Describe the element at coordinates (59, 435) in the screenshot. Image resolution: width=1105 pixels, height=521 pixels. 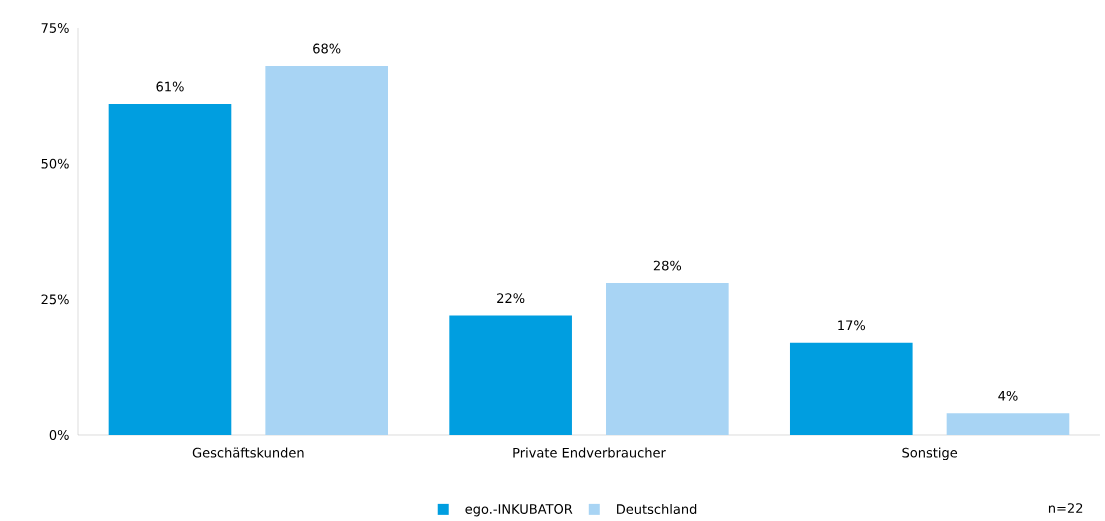
I see `y-tick-label: 0%` at that location.